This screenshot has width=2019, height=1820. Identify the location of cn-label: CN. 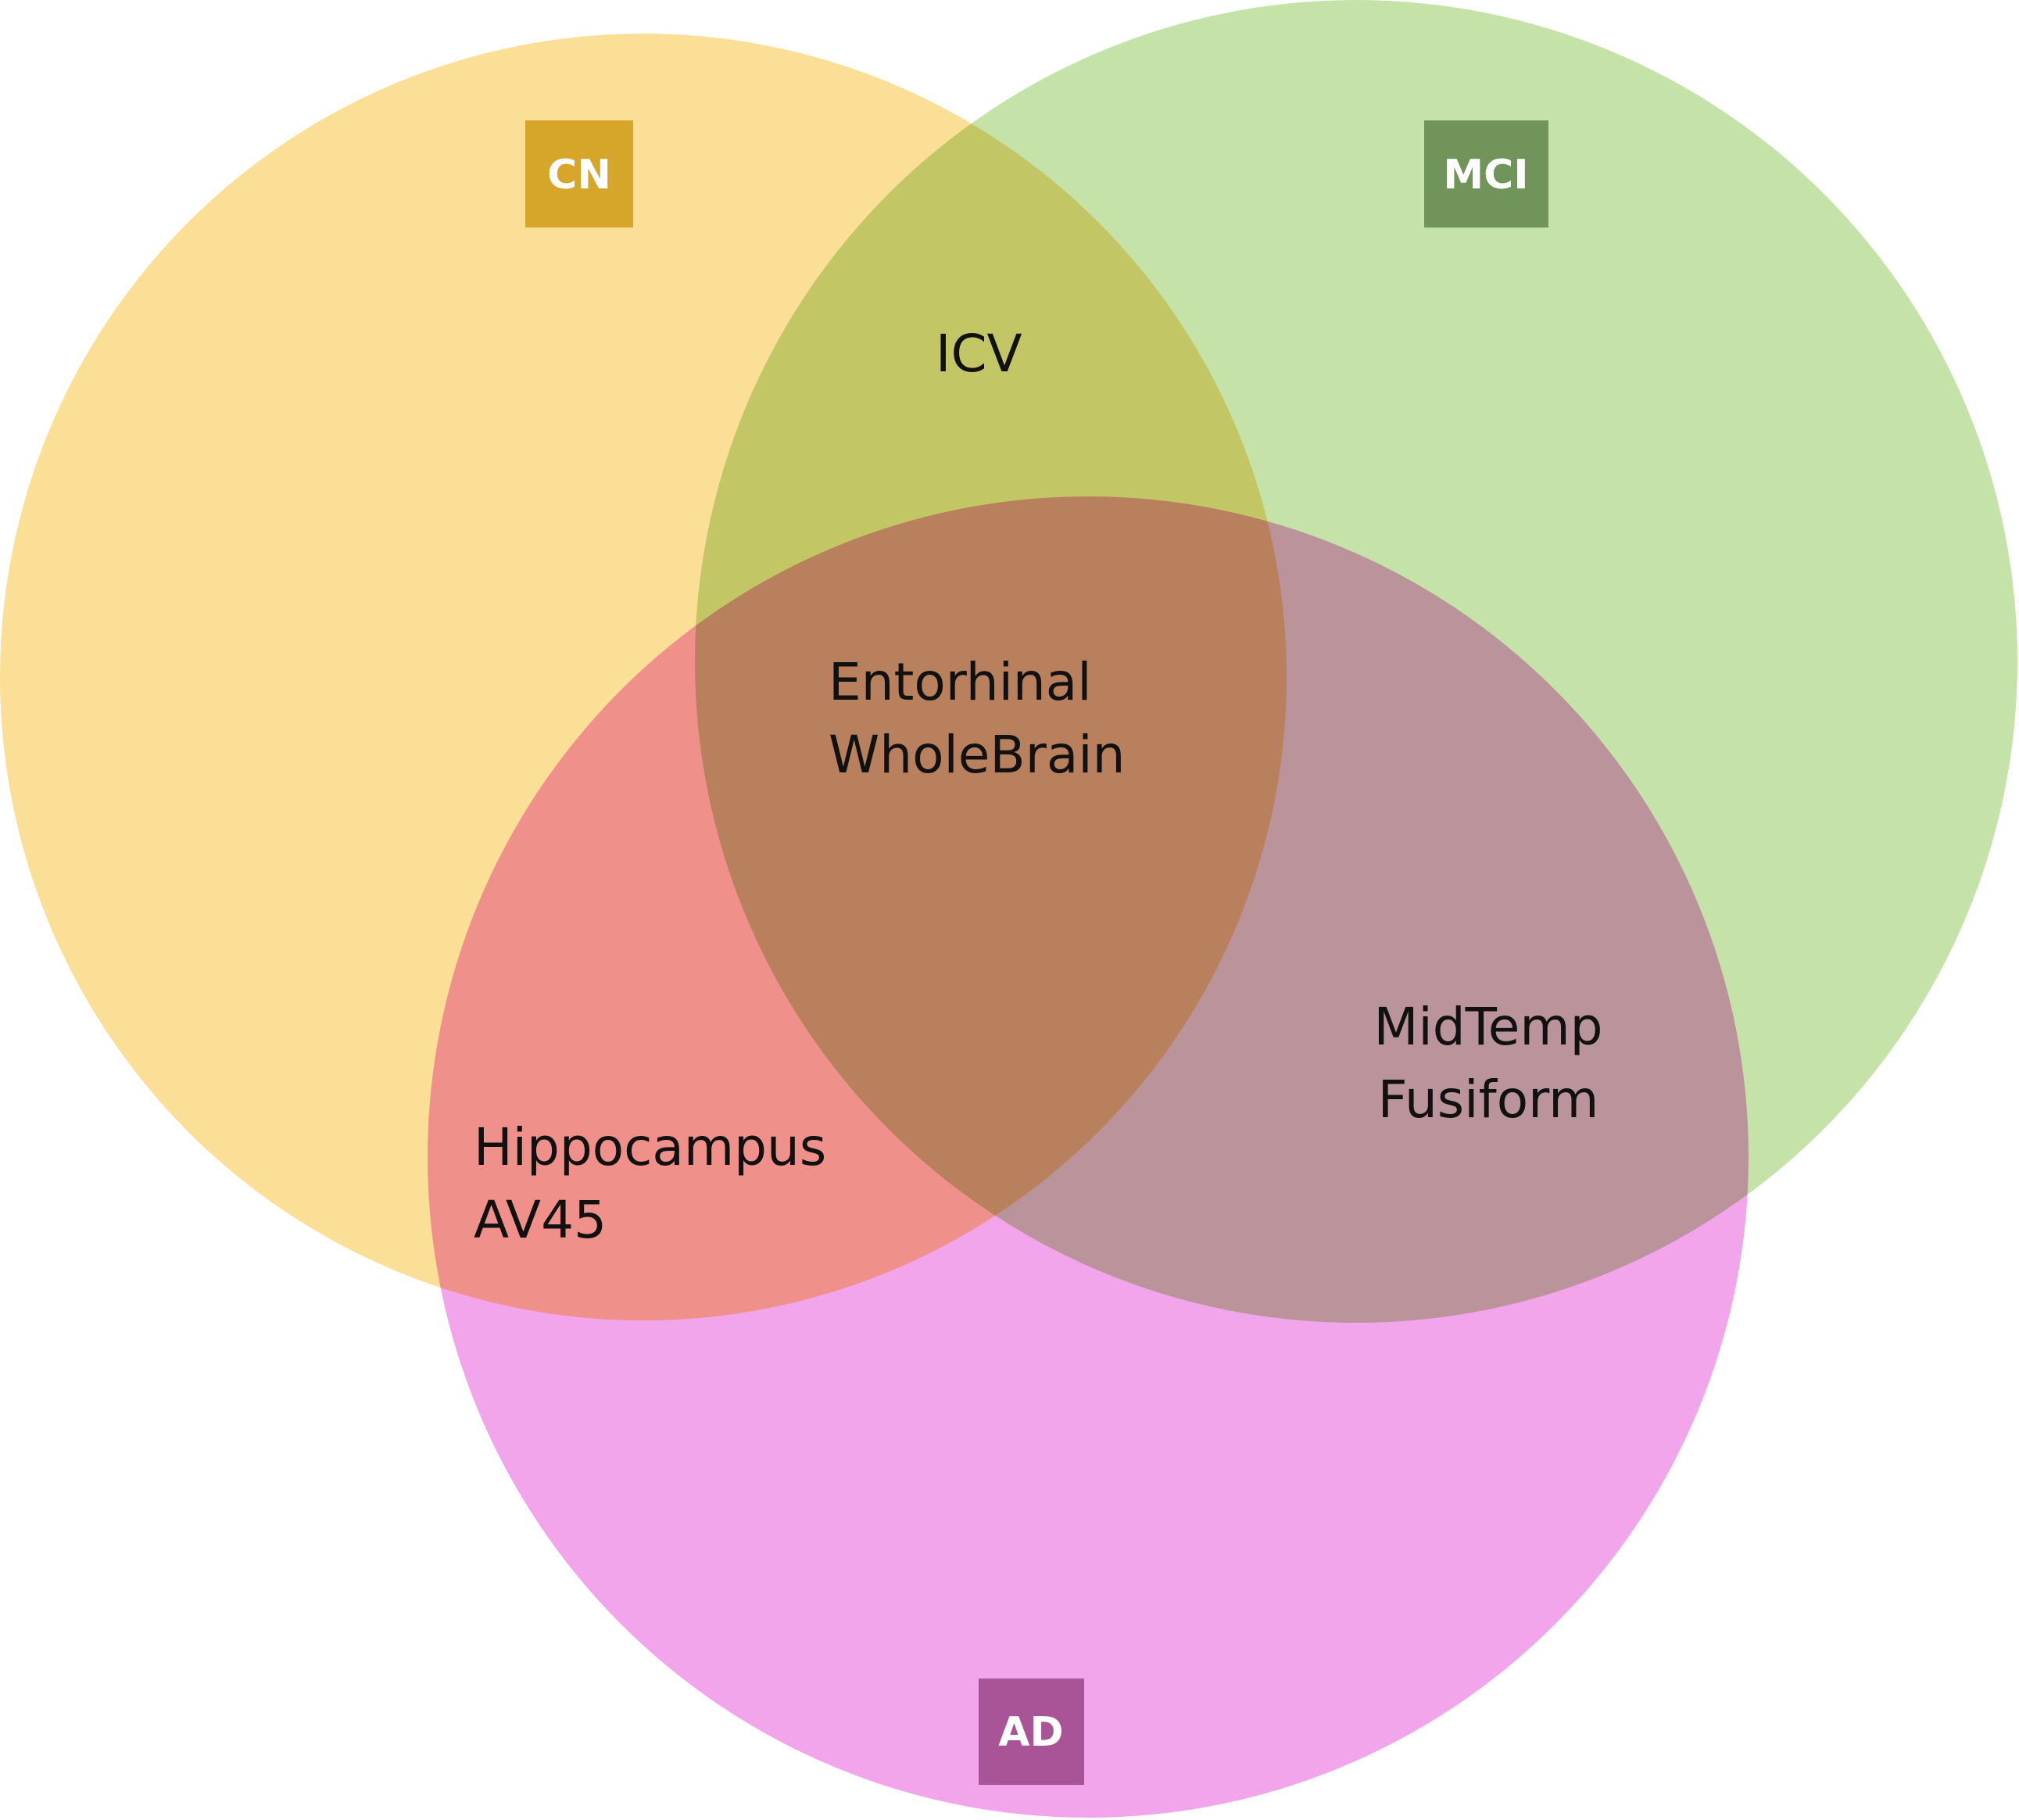
(579, 175).